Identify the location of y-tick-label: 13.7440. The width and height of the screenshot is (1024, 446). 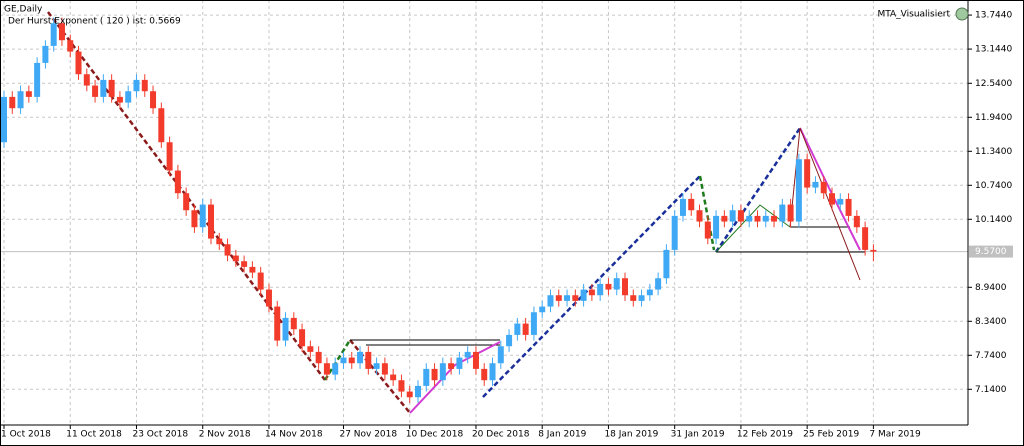
(993, 16).